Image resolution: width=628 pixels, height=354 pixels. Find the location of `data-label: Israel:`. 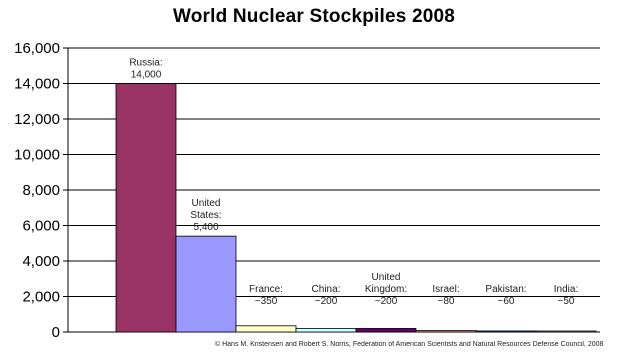

data-label: Israel: is located at coordinates (445, 289).